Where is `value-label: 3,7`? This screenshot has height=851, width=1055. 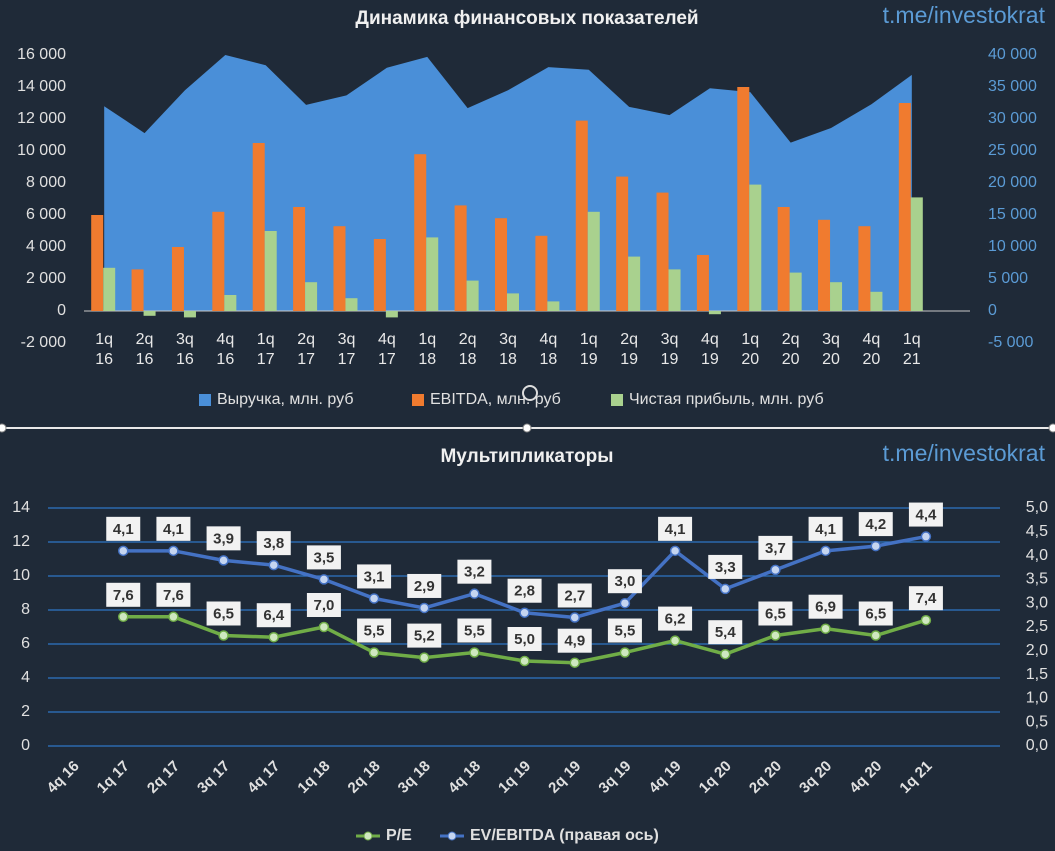
value-label: 3,7 is located at coordinates (775, 548).